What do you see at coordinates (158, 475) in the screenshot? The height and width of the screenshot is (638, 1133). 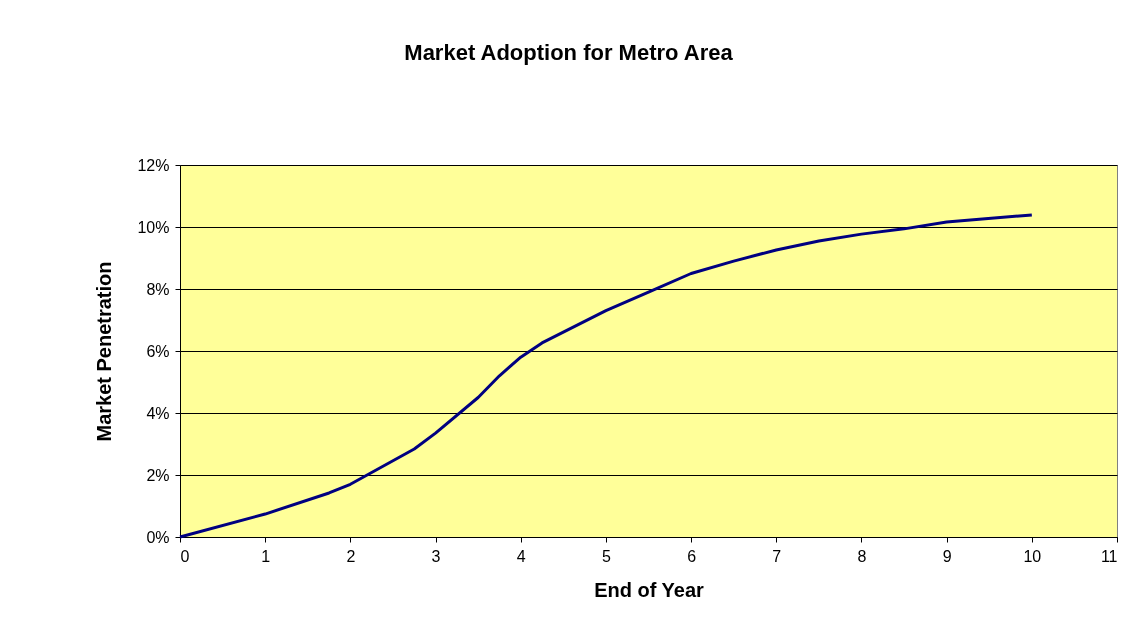 I see `y-tick-label: 2%` at bounding box center [158, 475].